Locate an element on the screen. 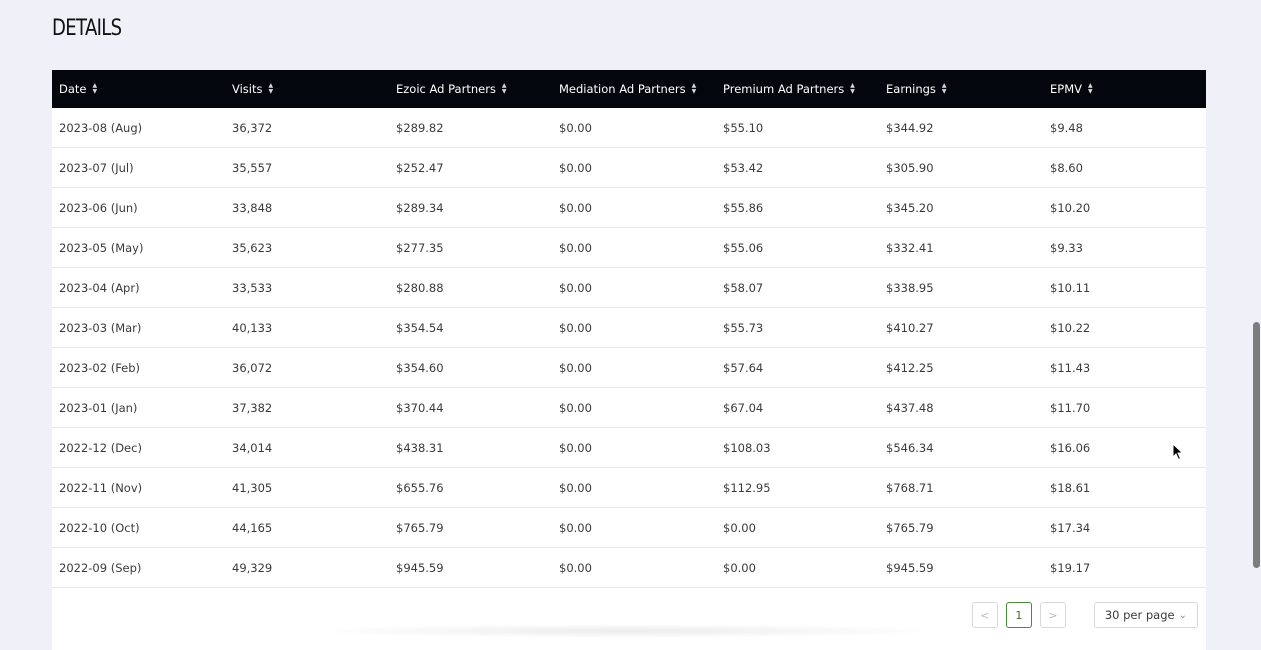  table-cell: 2023-08 (Aug) is located at coordinates (101, 127).